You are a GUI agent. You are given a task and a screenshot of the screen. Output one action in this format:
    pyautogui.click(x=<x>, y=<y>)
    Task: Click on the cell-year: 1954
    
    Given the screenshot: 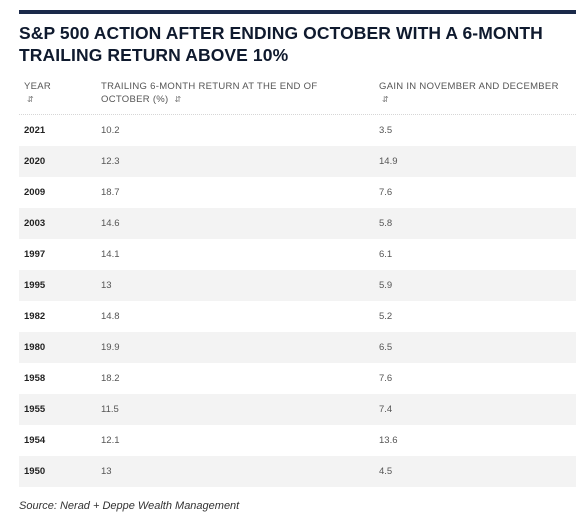 What is the action you would take?
    pyautogui.click(x=35, y=440)
    